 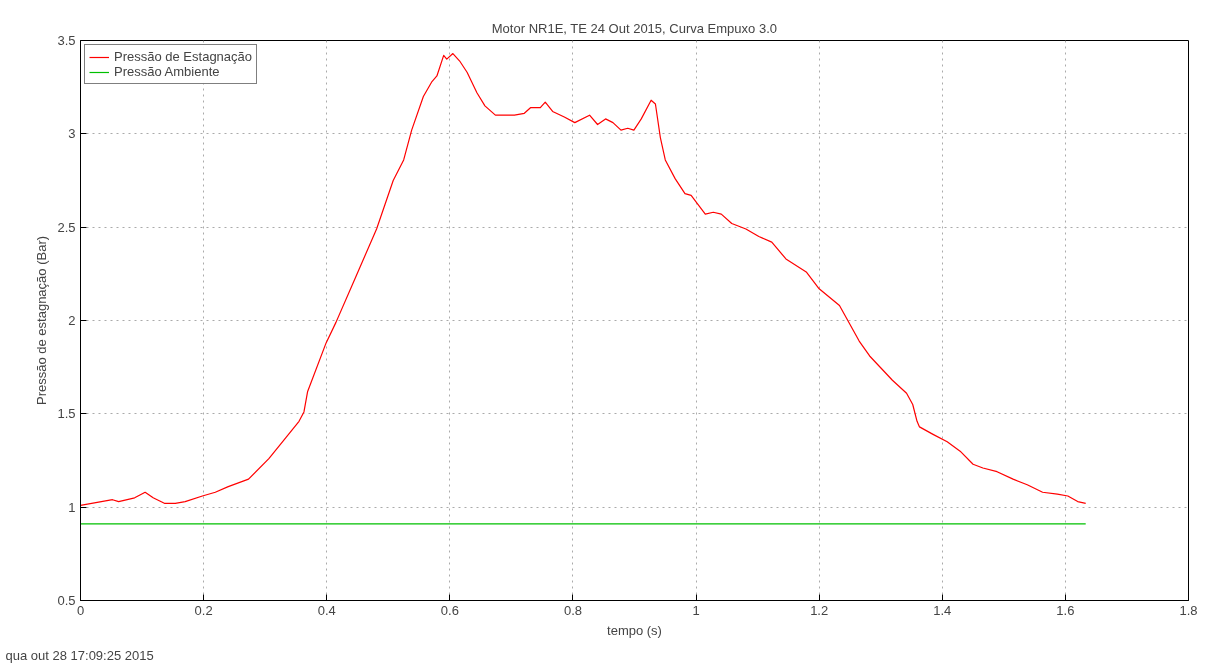 What do you see at coordinates (634, 28) in the screenshot?
I see `chart-title: Motor NR1E, TE 24 Out 2015, Curva Empuxo 3.0` at bounding box center [634, 28].